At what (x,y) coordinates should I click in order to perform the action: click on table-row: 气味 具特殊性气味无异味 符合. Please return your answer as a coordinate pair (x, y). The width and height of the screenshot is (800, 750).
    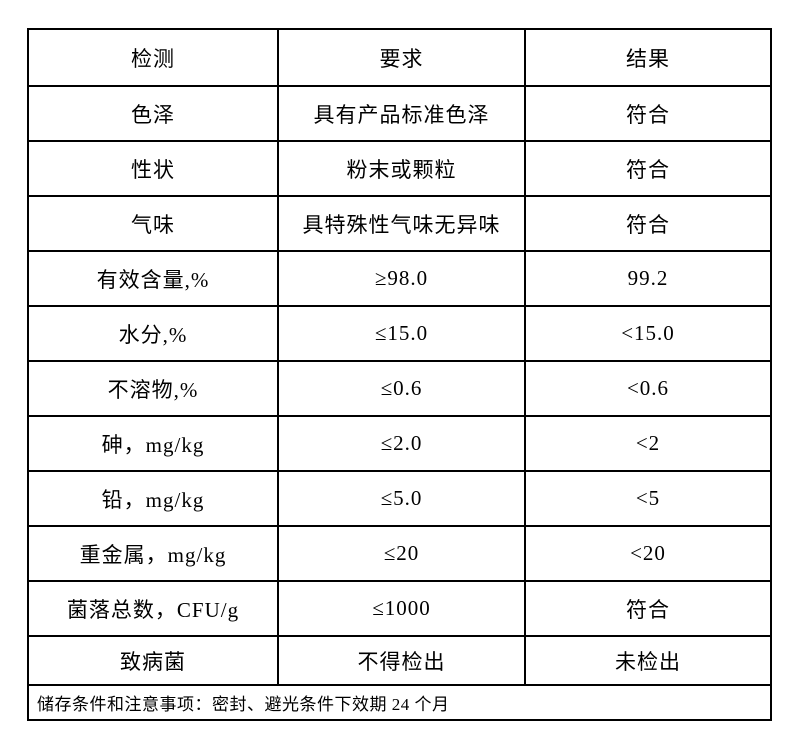
    Looking at the image, I should click on (399, 223).